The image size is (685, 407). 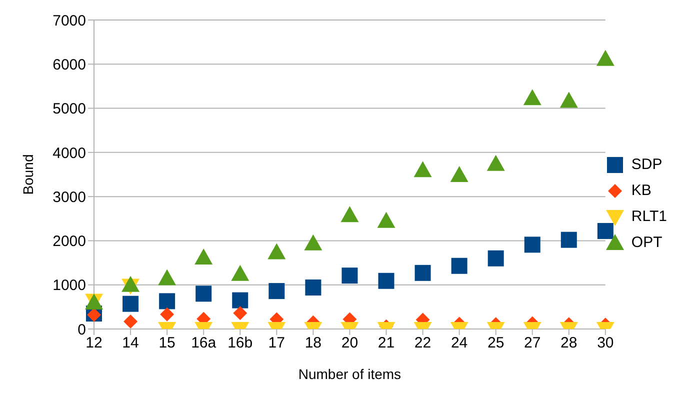 I want to click on x-tick-label: 27, so click(x=532, y=343).